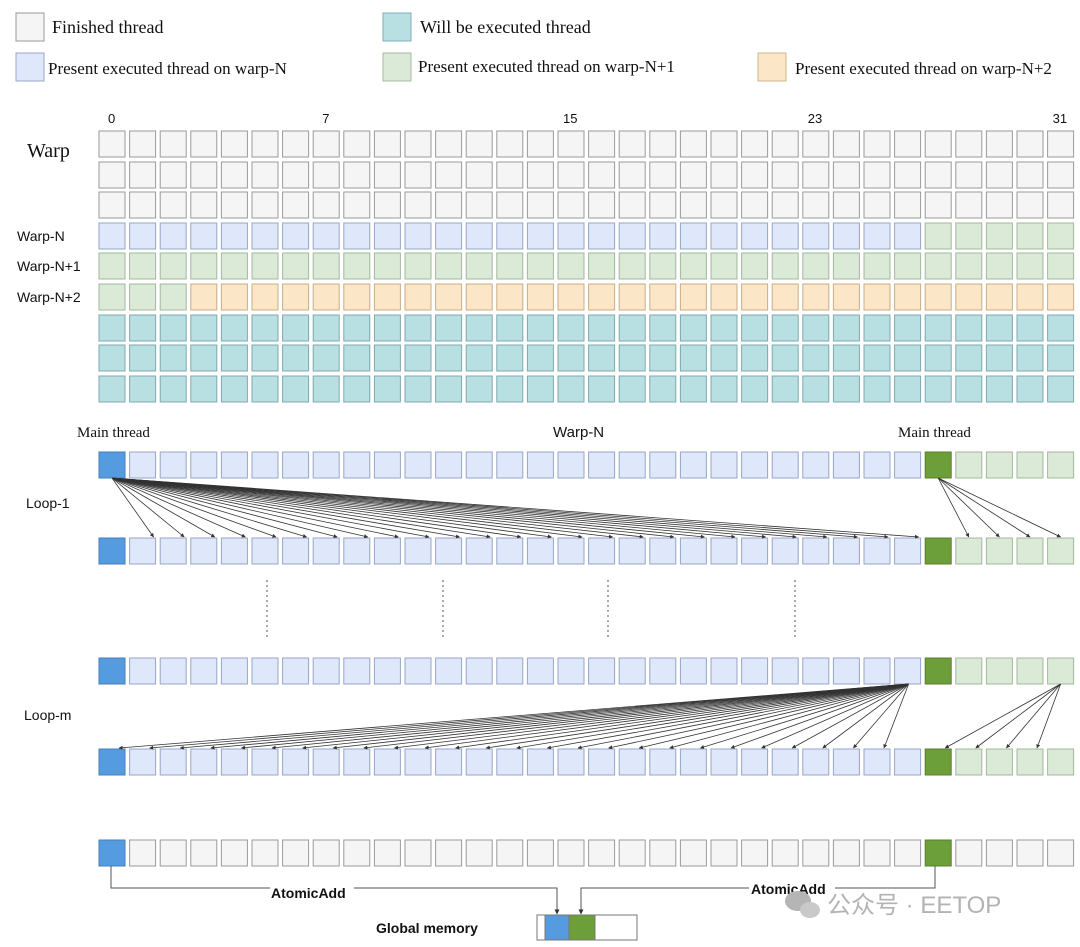  I want to click on index-label: 0, so click(111, 118).